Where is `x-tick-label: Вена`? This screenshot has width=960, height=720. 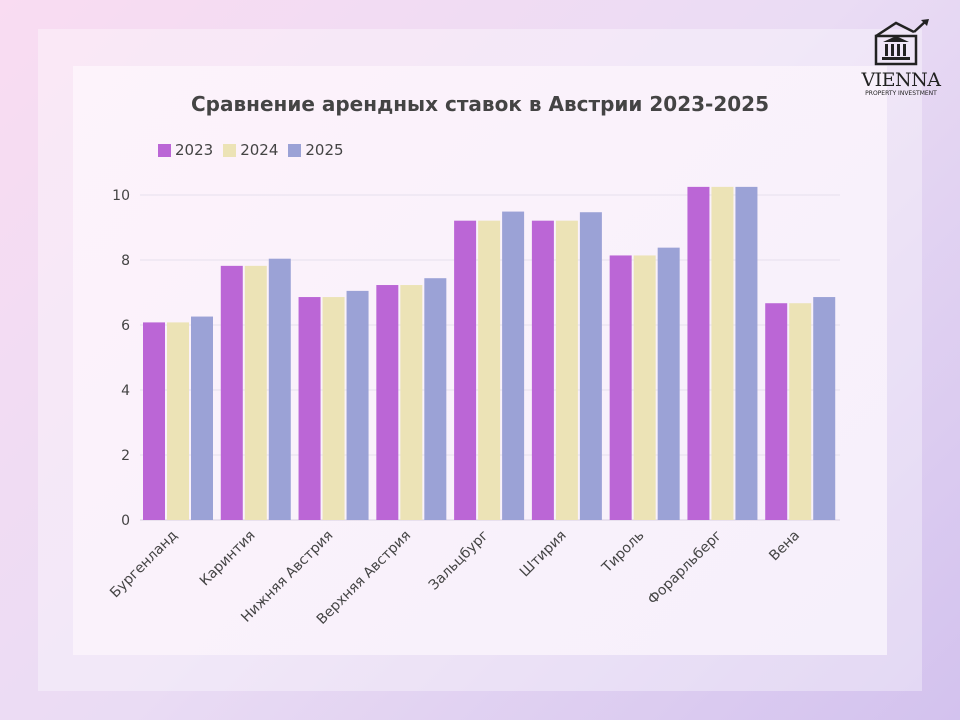
x-tick-label: Вена is located at coordinates (784, 546).